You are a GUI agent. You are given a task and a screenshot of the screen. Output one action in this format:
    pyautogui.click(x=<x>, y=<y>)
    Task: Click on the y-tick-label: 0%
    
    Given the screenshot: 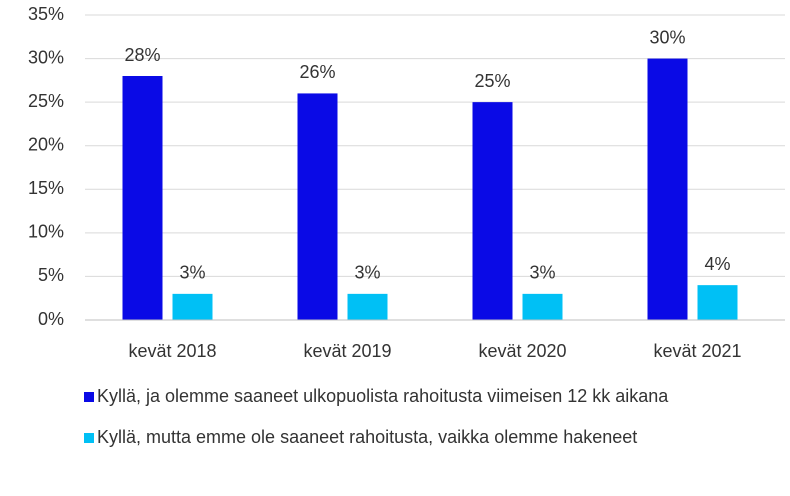 What is the action you would take?
    pyautogui.click(x=51, y=319)
    